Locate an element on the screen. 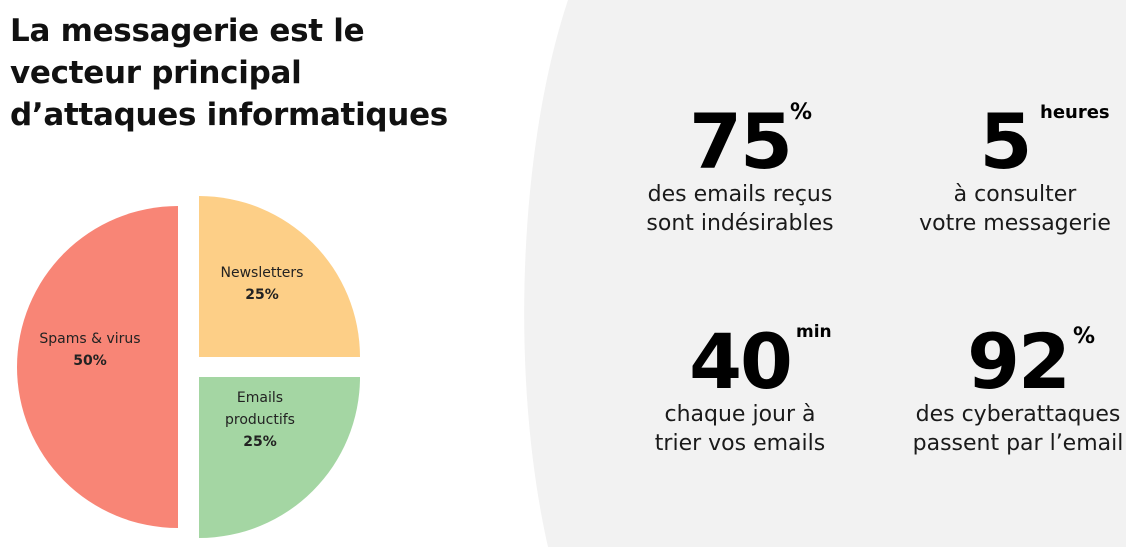 The width and height of the screenshot is (1126, 547). stat-description: chaque jour à trier vos emails is located at coordinates (740, 429).